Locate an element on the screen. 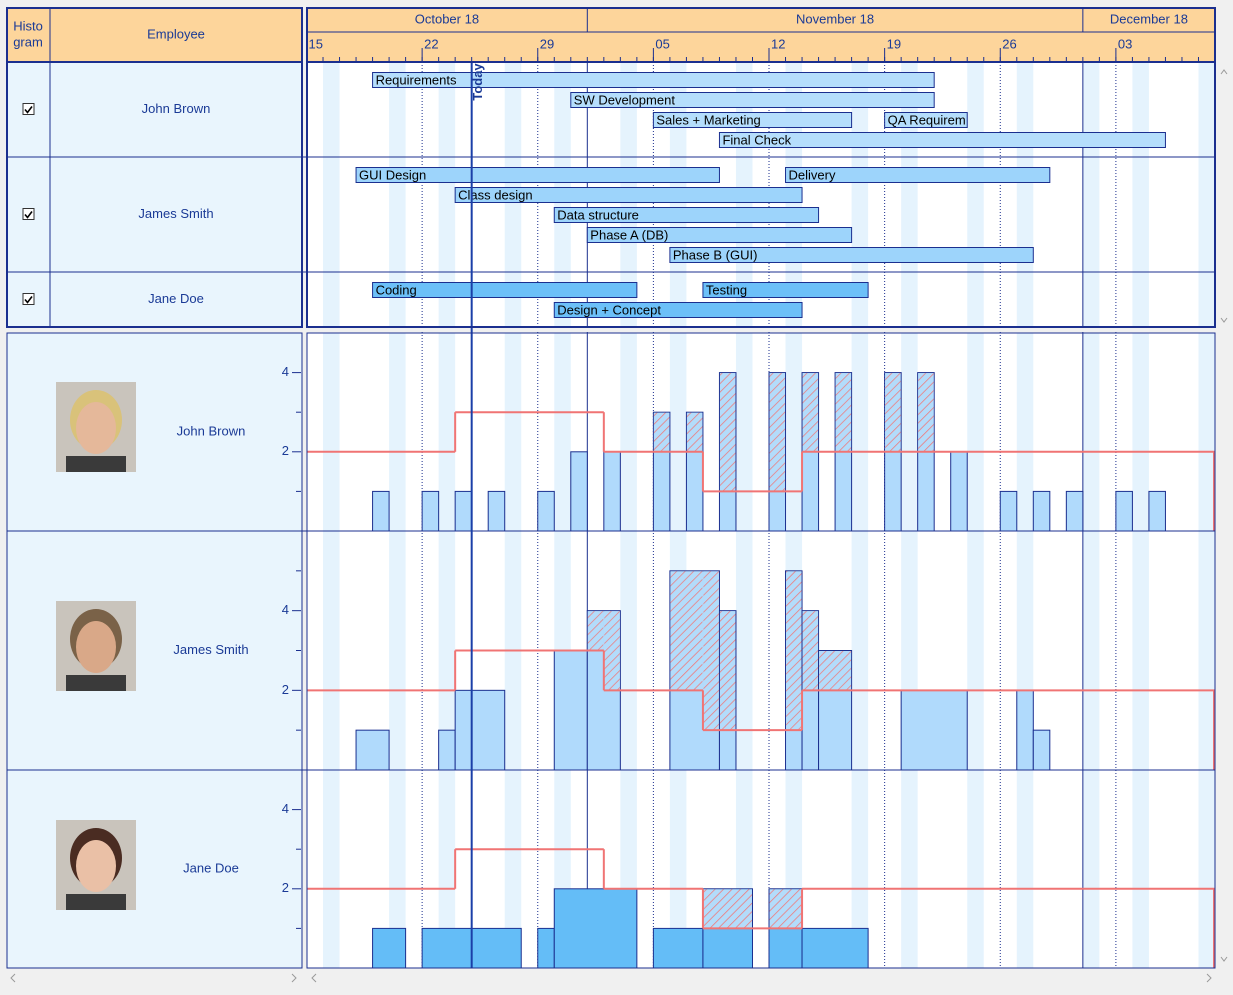  photo-face is located at coordinates (96, 428).